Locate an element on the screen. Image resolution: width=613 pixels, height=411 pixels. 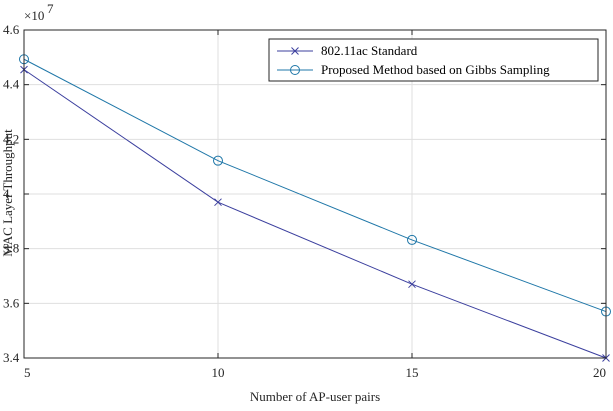
y-tick-label: 4 is located at coordinates (6, 193).